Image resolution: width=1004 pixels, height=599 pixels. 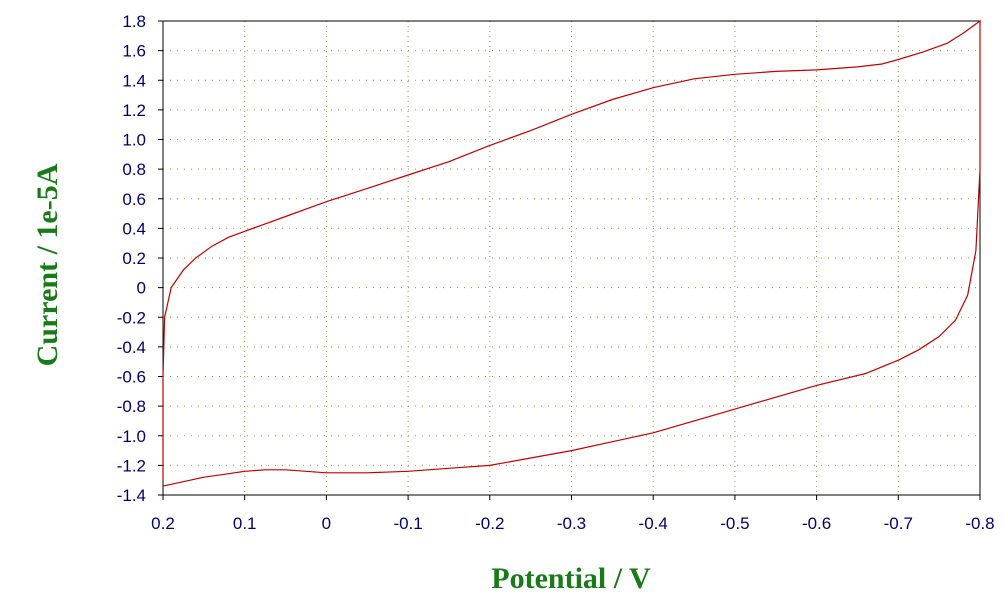 I want to click on x-tick-label: -0.4, so click(x=653, y=523).